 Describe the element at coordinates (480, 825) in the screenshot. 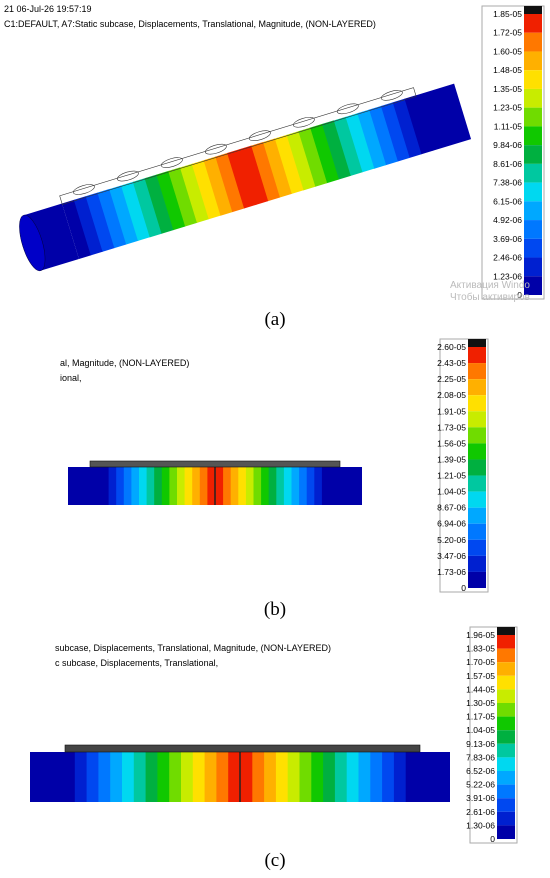

I see `legend-label: 1.30-06` at that location.